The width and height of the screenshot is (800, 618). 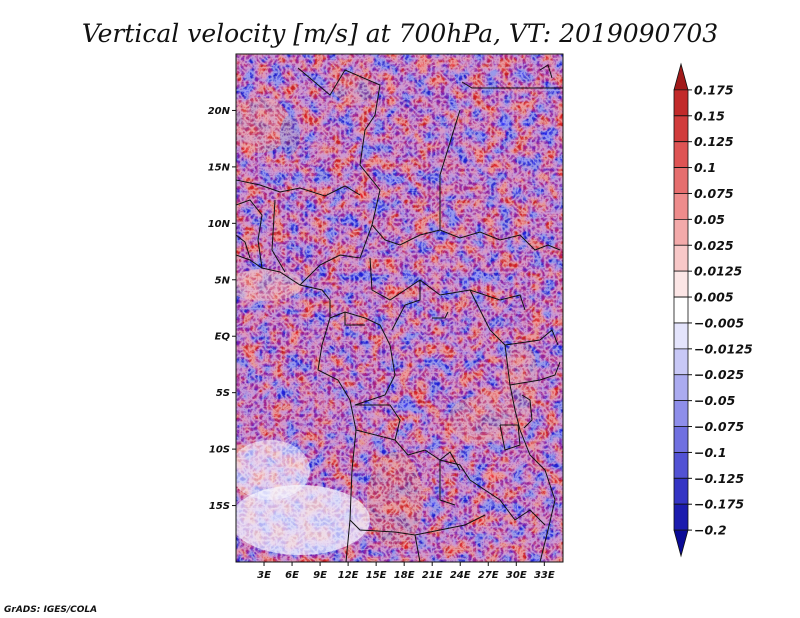 I want to click on colorbar-label: −0.125, so click(x=719, y=478).